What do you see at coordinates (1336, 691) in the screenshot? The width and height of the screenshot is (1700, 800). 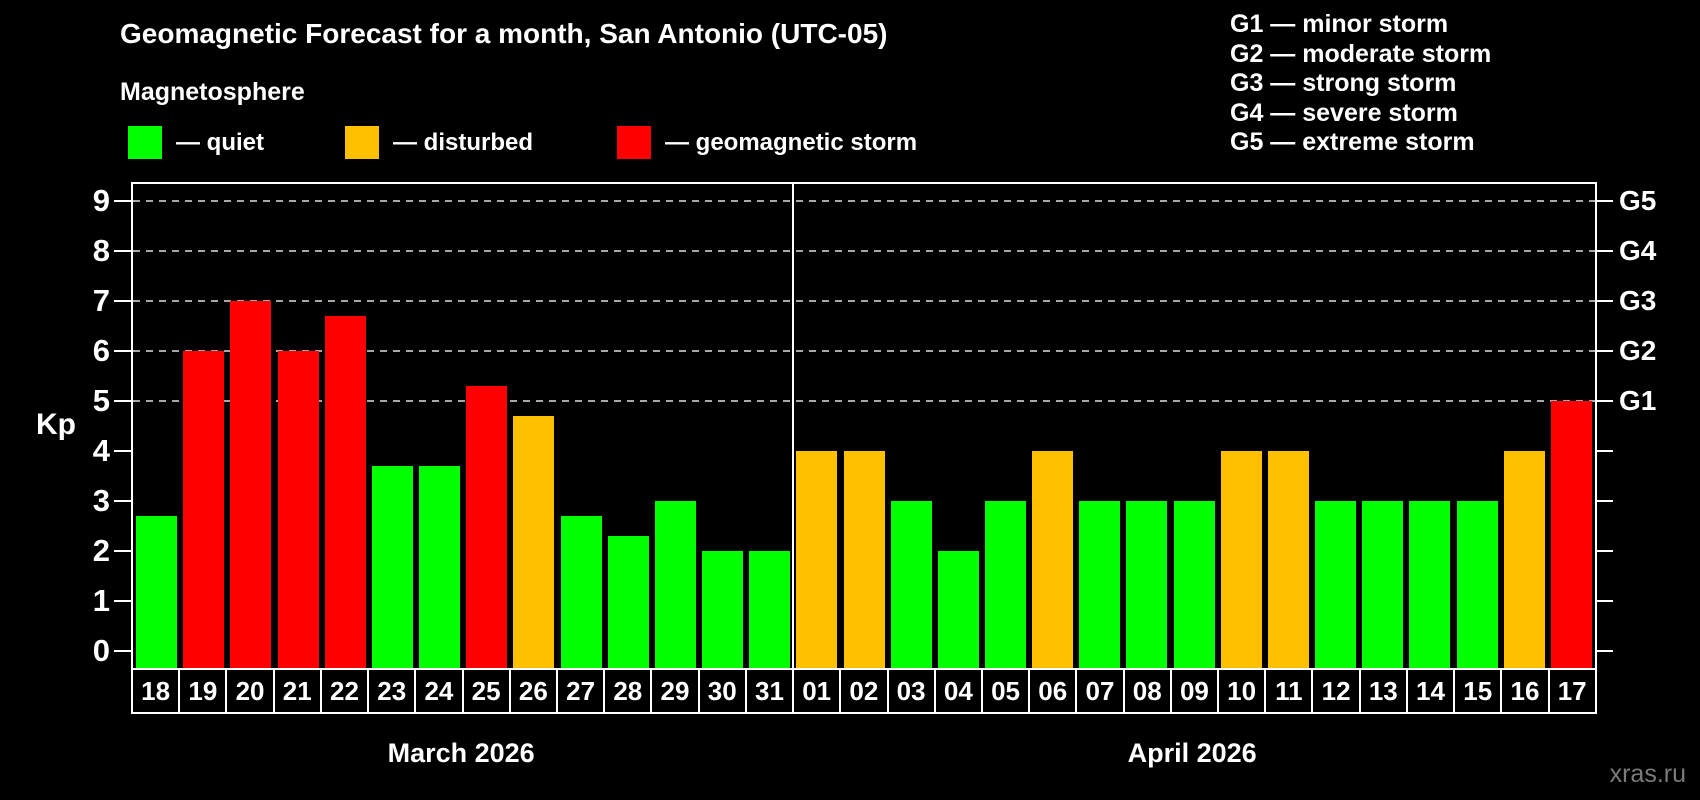 I see `day-label-12: 12` at bounding box center [1336, 691].